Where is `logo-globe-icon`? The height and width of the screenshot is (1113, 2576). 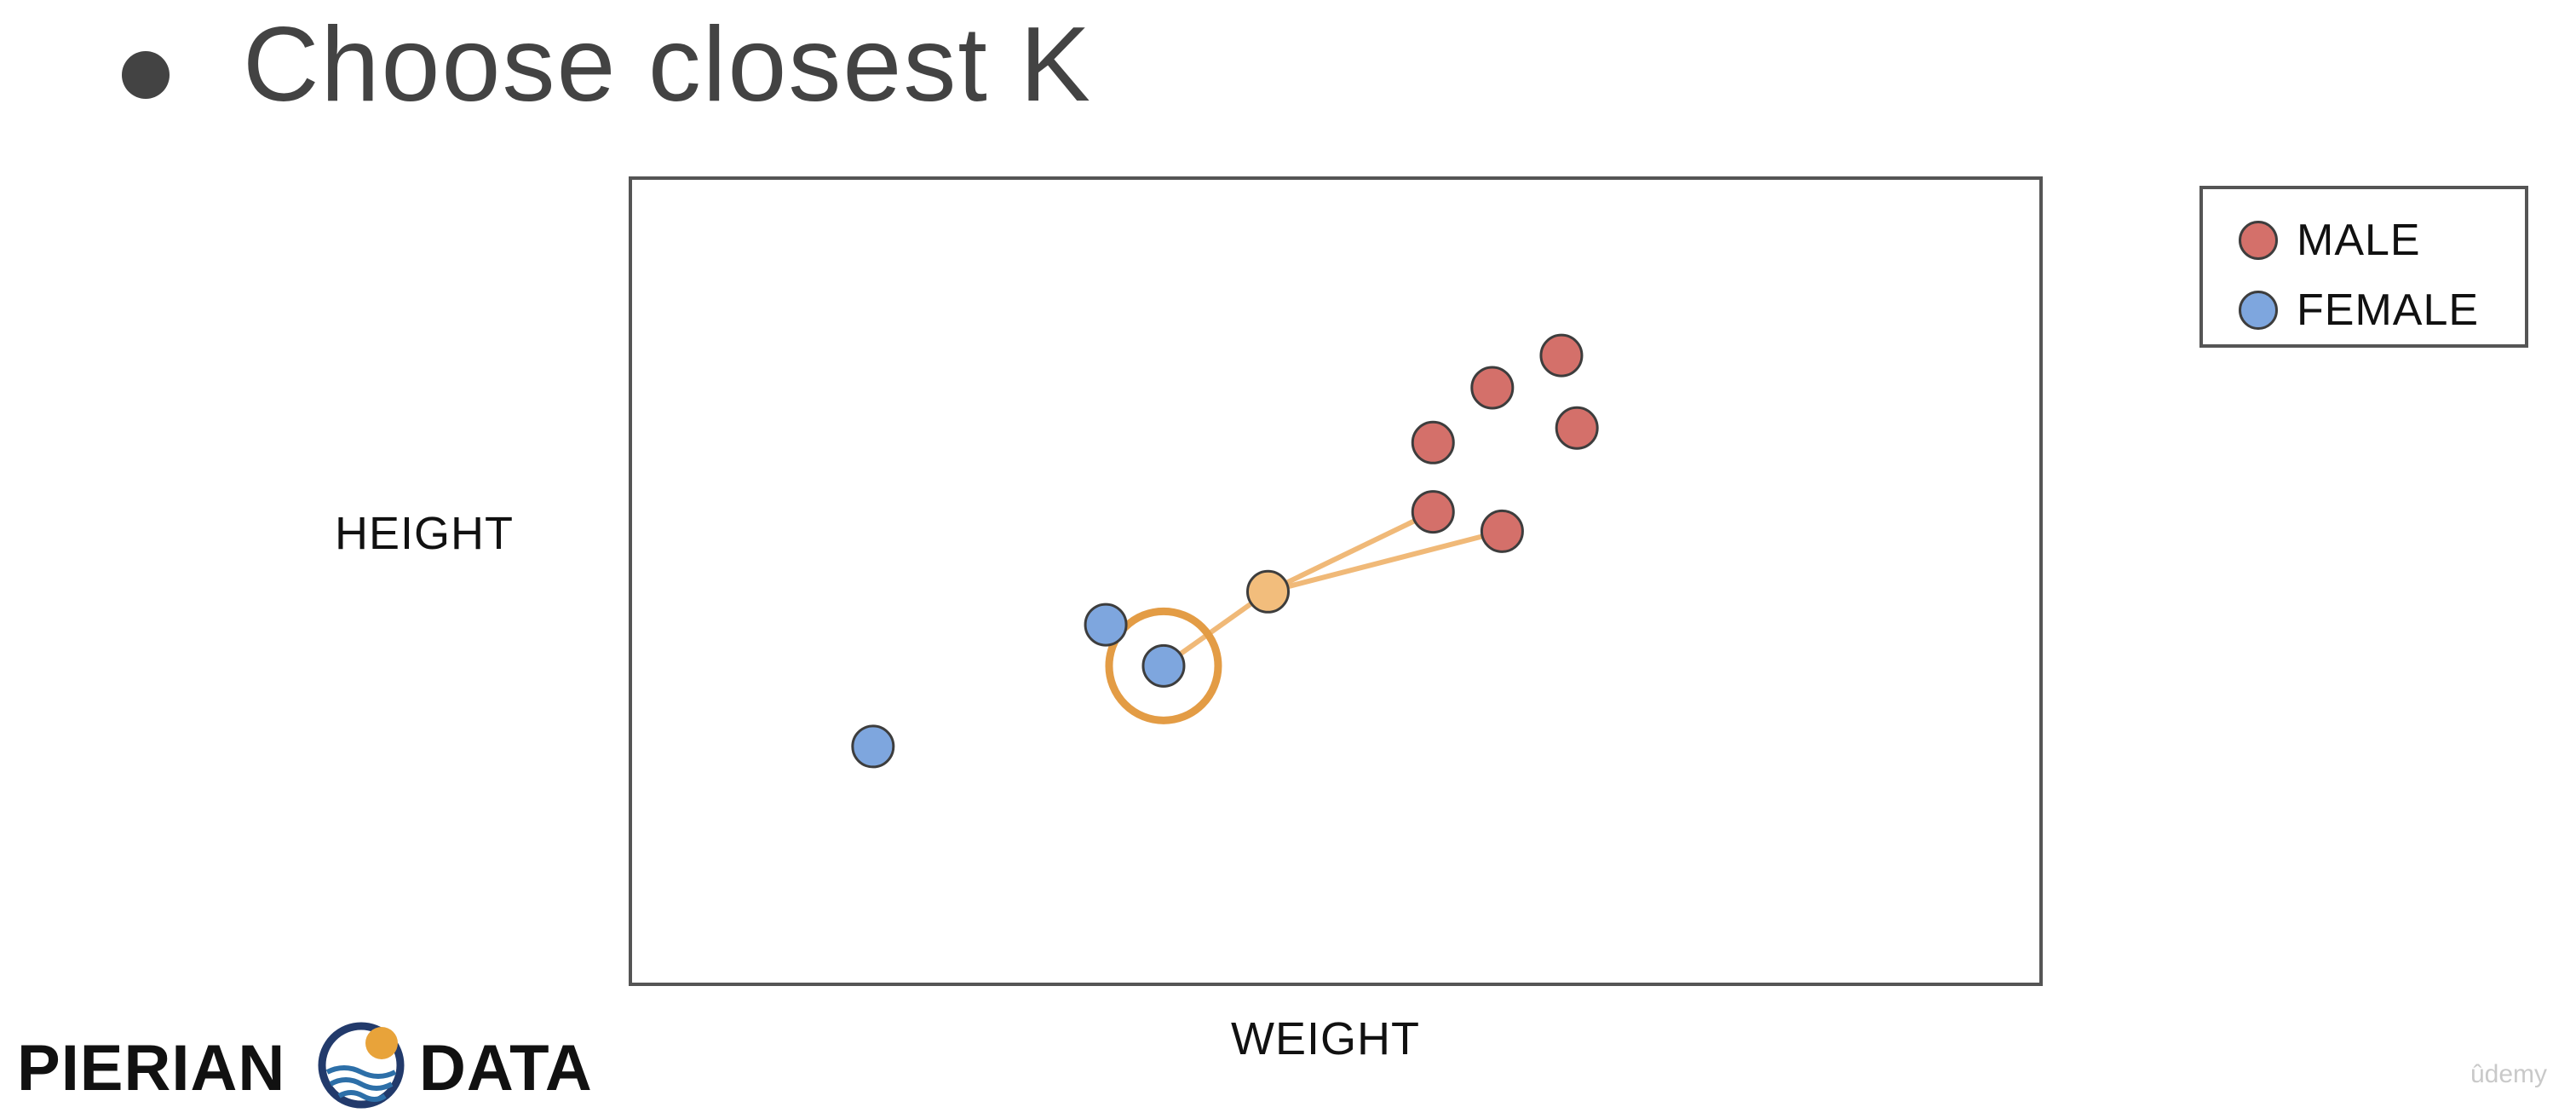
logo-globe-icon is located at coordinates (362, 1065).